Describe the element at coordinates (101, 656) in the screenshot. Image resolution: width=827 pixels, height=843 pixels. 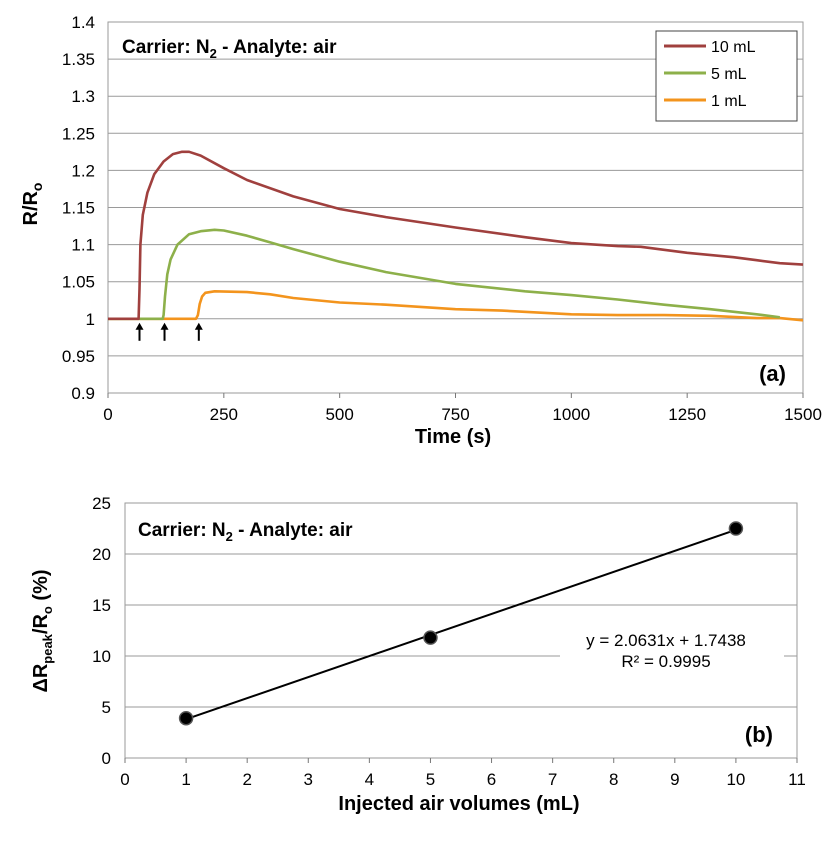
I see `y-tick-label-b: 10` at that location.